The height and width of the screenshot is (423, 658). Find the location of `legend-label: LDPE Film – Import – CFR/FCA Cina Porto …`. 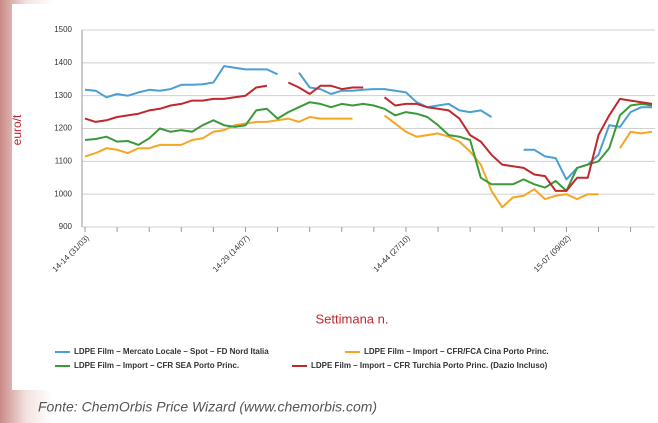

legend-label: LDPE Film – Import – CFR/FCA Cina Porto … is located at coordinates (456, 351).